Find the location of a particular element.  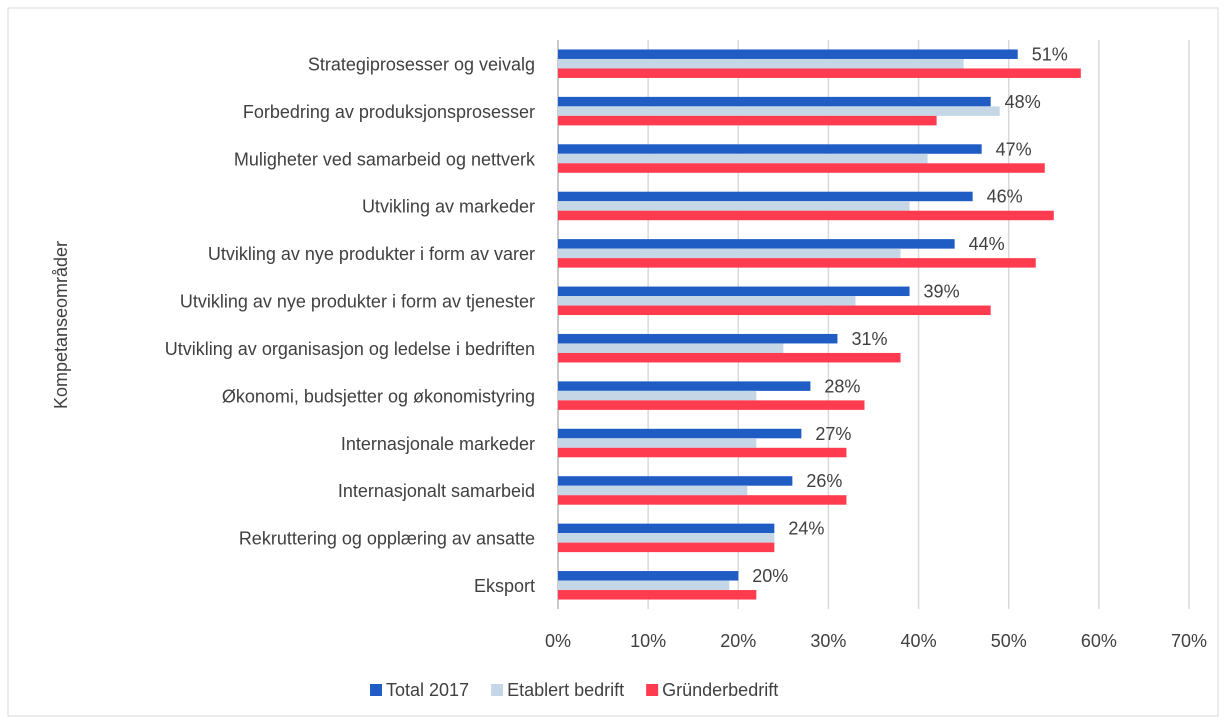

legend-label: Total 2017 is located at coordinates (427, 690).